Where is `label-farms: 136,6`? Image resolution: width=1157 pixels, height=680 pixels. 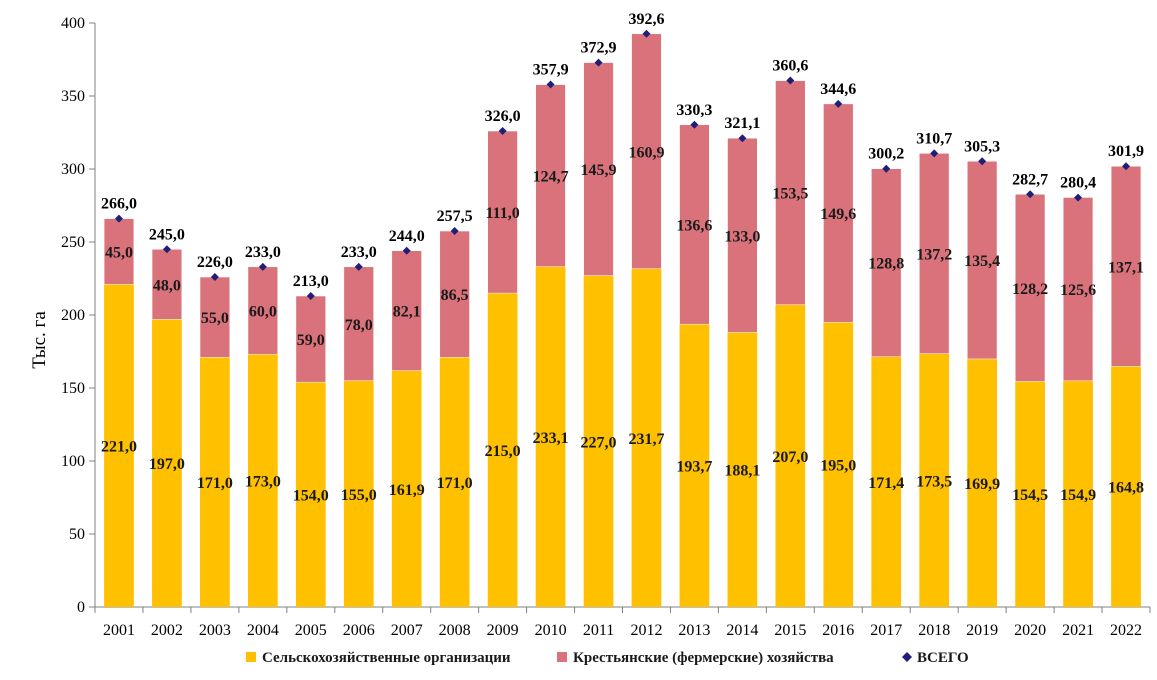
label-farms: 136,6 is located at coordinates (694, 225).